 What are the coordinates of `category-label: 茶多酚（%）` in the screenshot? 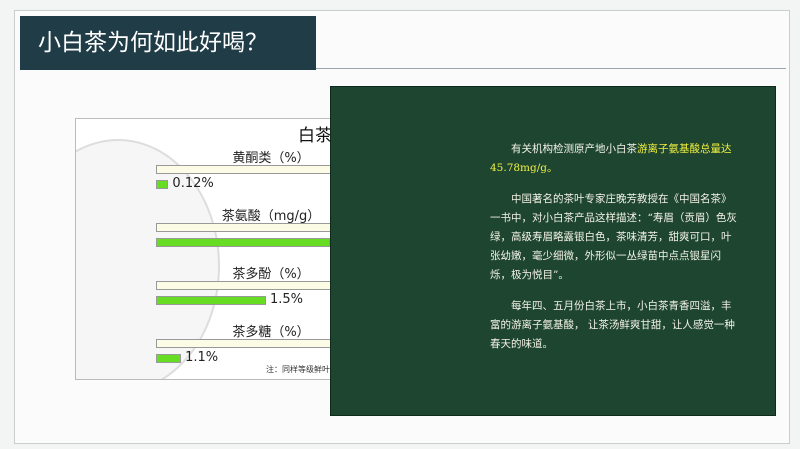 It's located at (271, 274).